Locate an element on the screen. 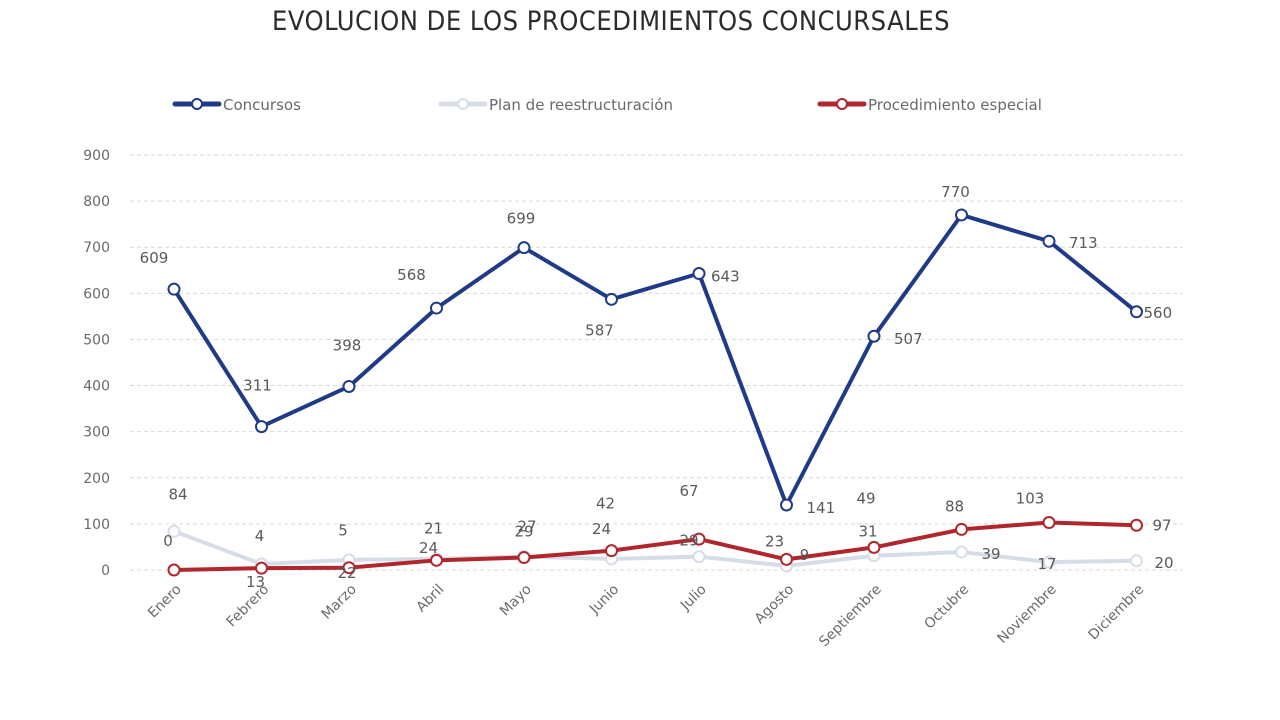  data-label: 22 is located at coordinates (346, 573).